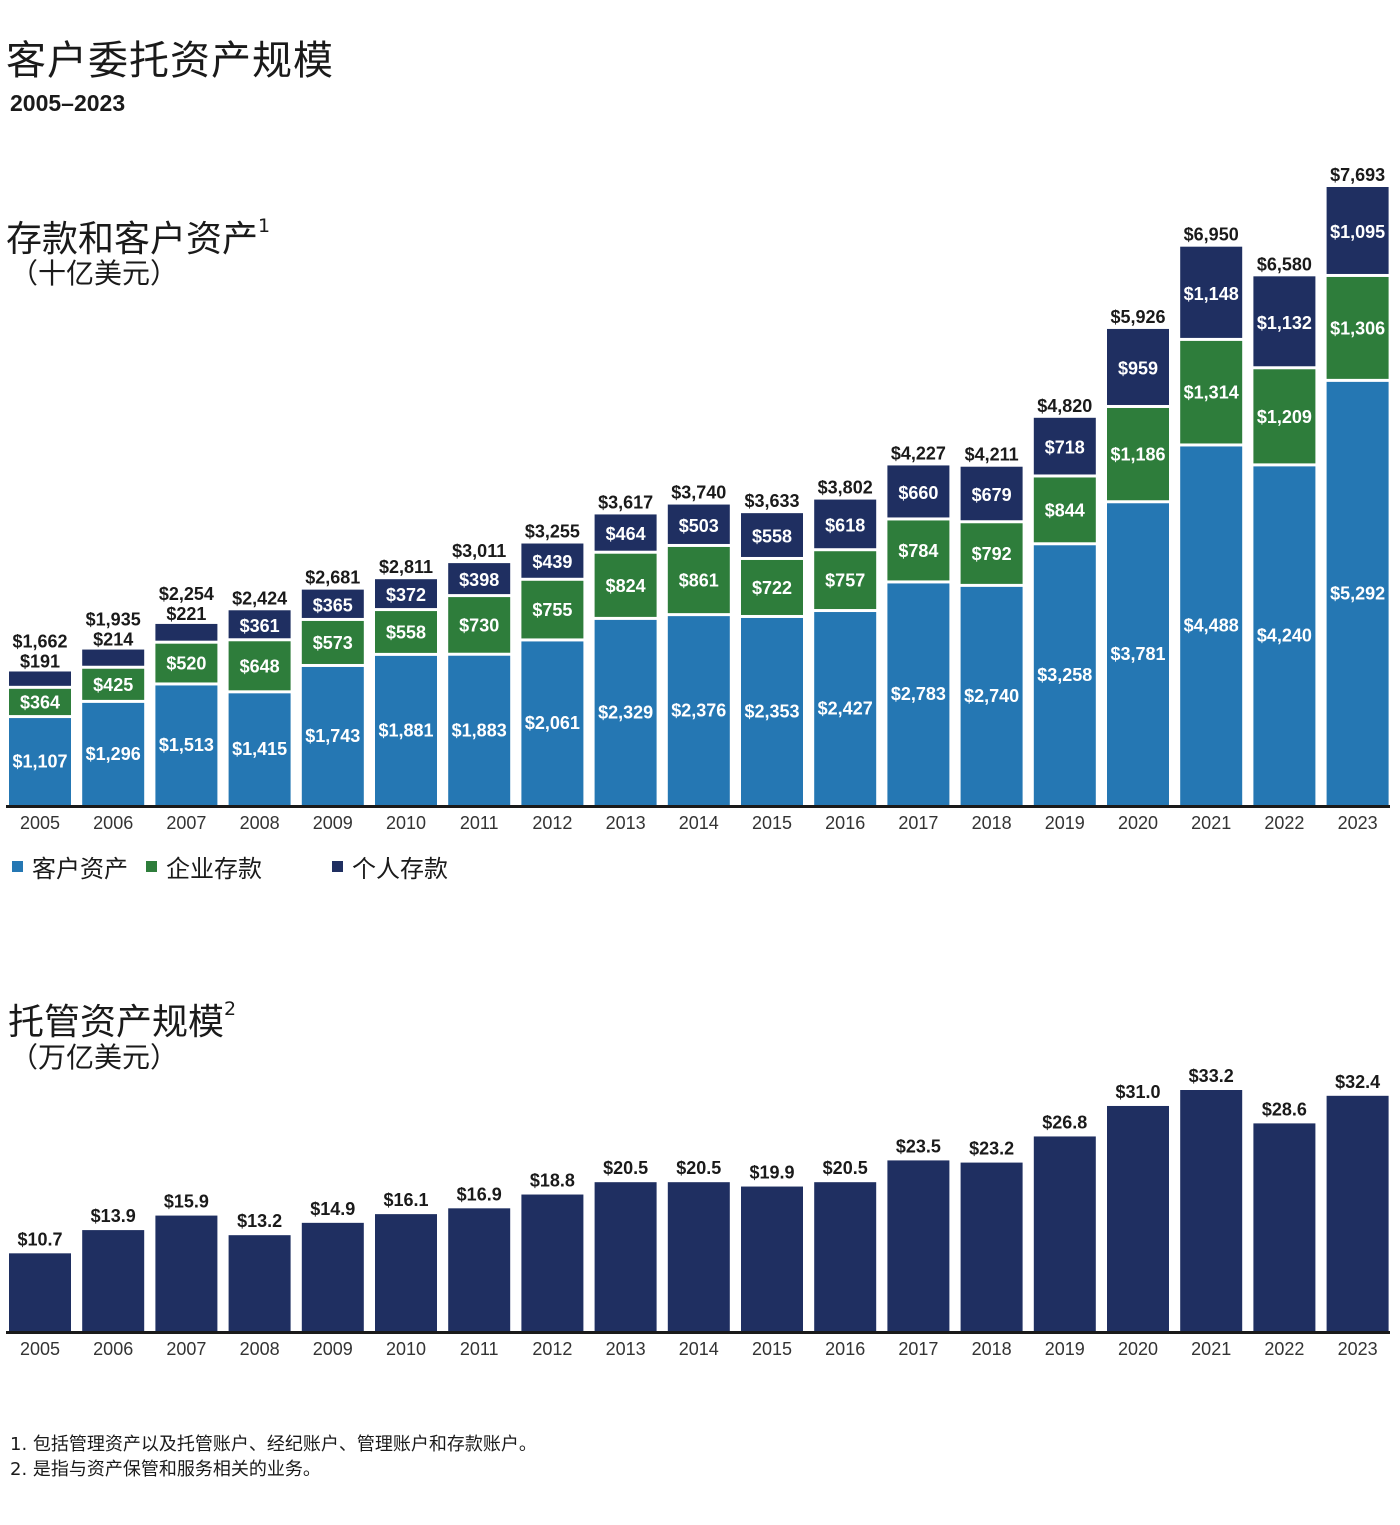 This screenshot has height=1525, width=1400. Describe the element at coordinates (1064, 675) in the screenshot. I see `data-label-client-assets-2019: $3,258` at that location.